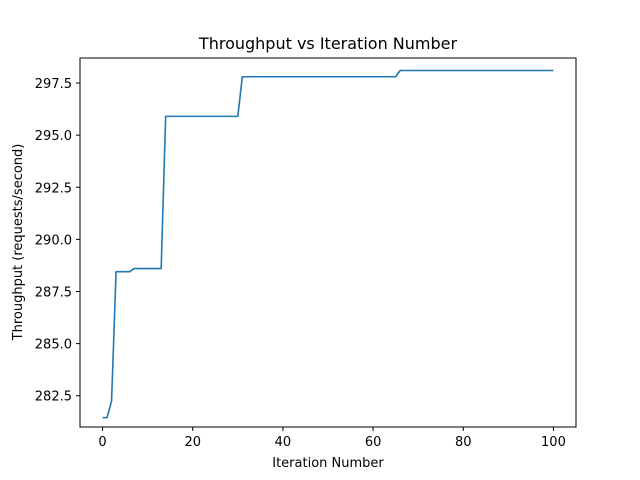 The image size is (640, 480). Describe the element at coordinates (328, 43) in the screenshot. I see `chart-title: Throughput vs Iteration Number` at that location.